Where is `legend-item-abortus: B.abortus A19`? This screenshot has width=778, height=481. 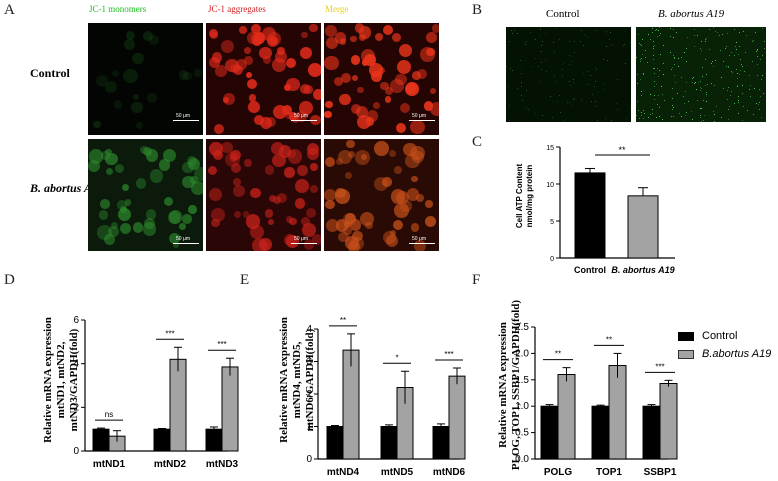 legend-item-abortus: B.abortus A19 is located at coordinates (724, 354).